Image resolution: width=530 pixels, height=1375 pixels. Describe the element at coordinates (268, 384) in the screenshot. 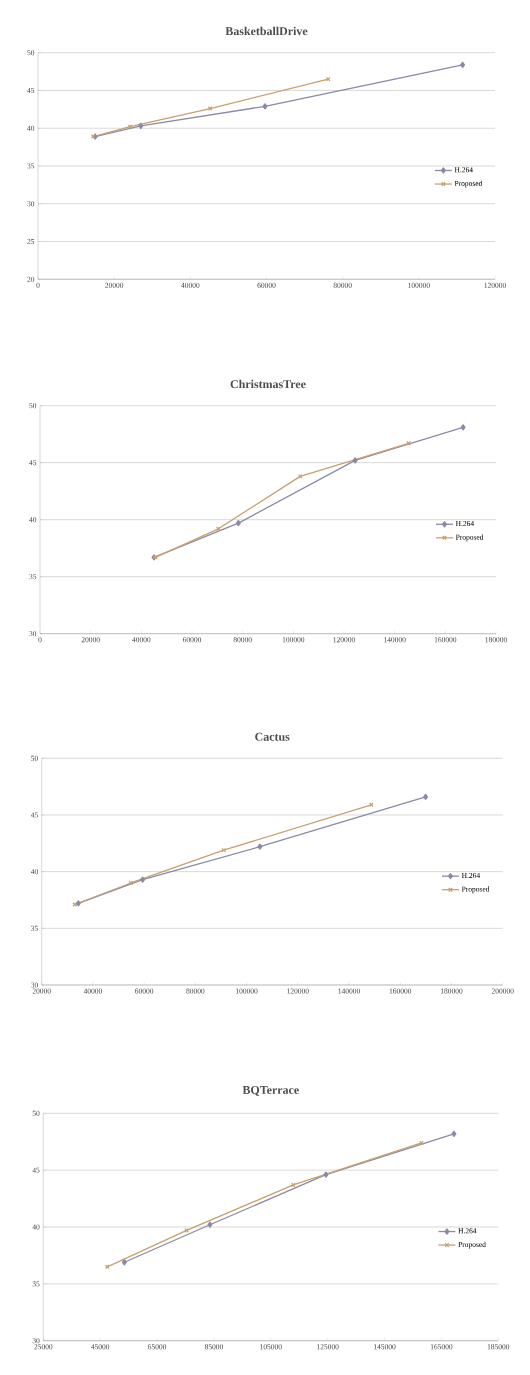

I see `chart-title: ChristmasTree` at that location.